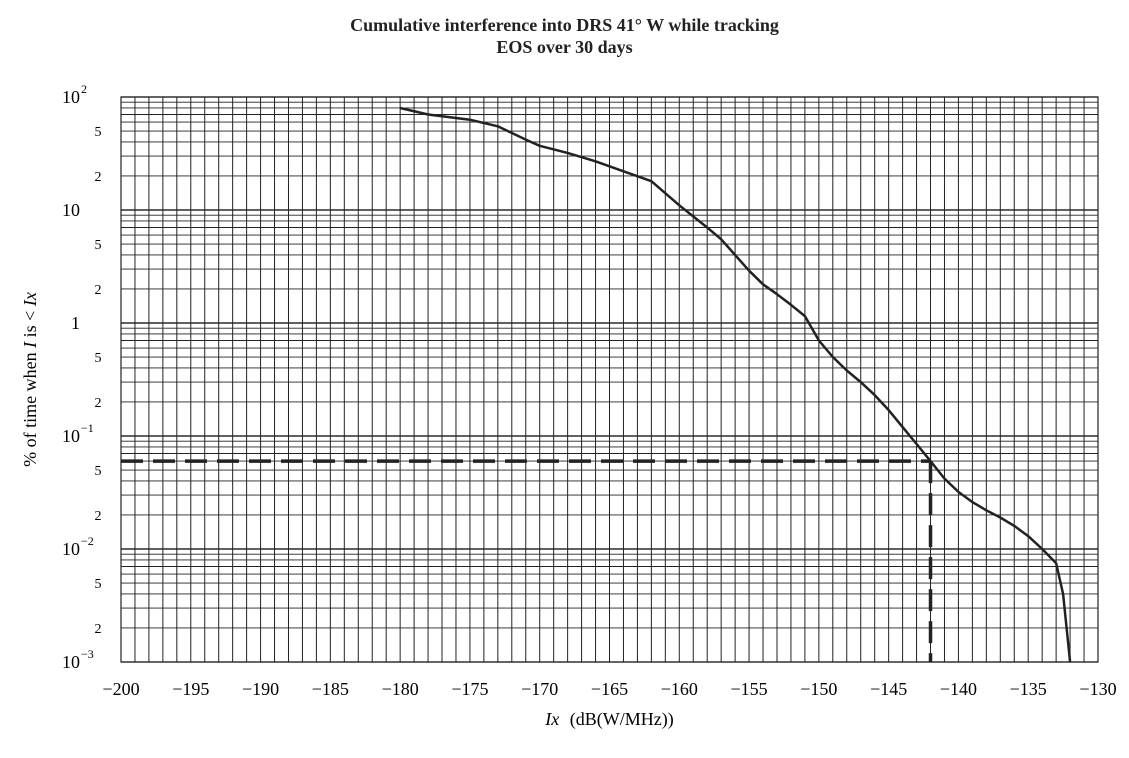 The width and height of the screenshot is (1129, 758). Describe the element at coordinates (30, 407) in the screenshot. I see `y-axis-prefix: % of time when` at that location.